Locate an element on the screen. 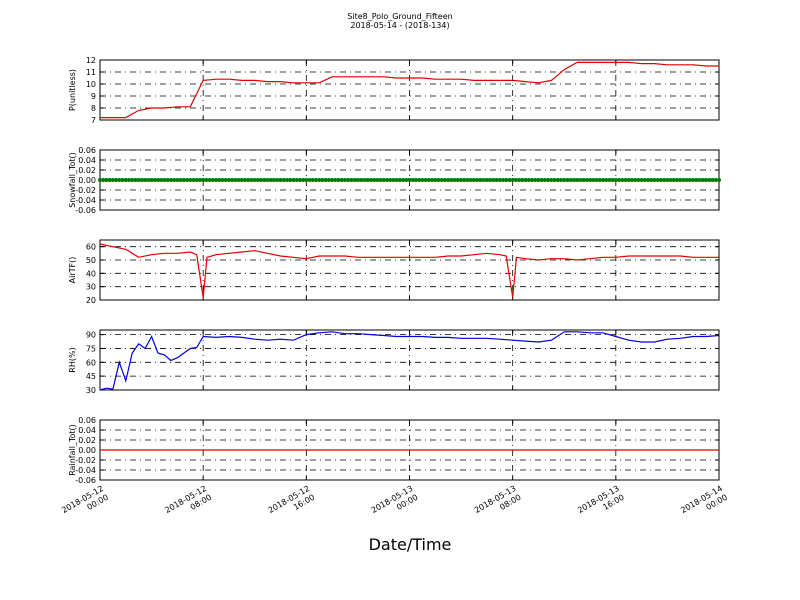  panel-1-ytick-label: 11 is located at coordinates (91, 72).